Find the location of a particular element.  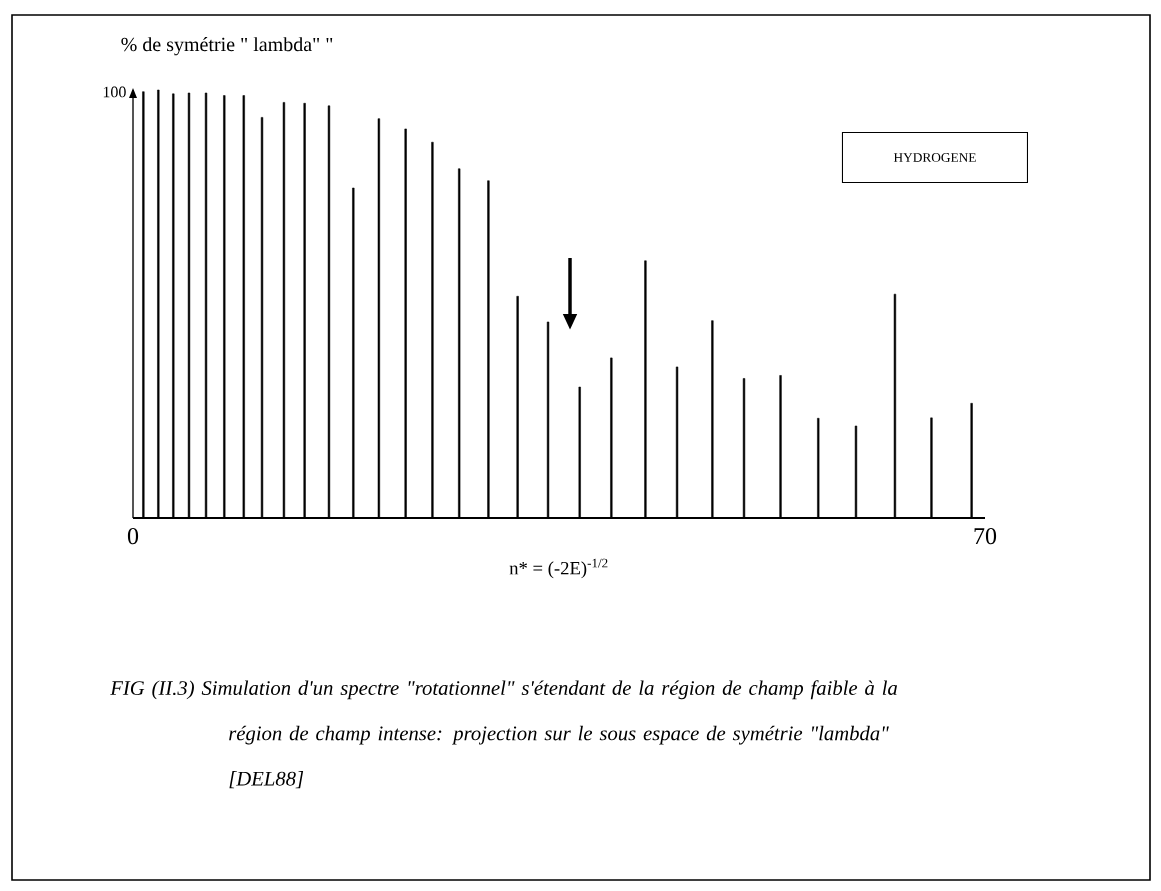

text: 100 is located at coordinates (114, 92).